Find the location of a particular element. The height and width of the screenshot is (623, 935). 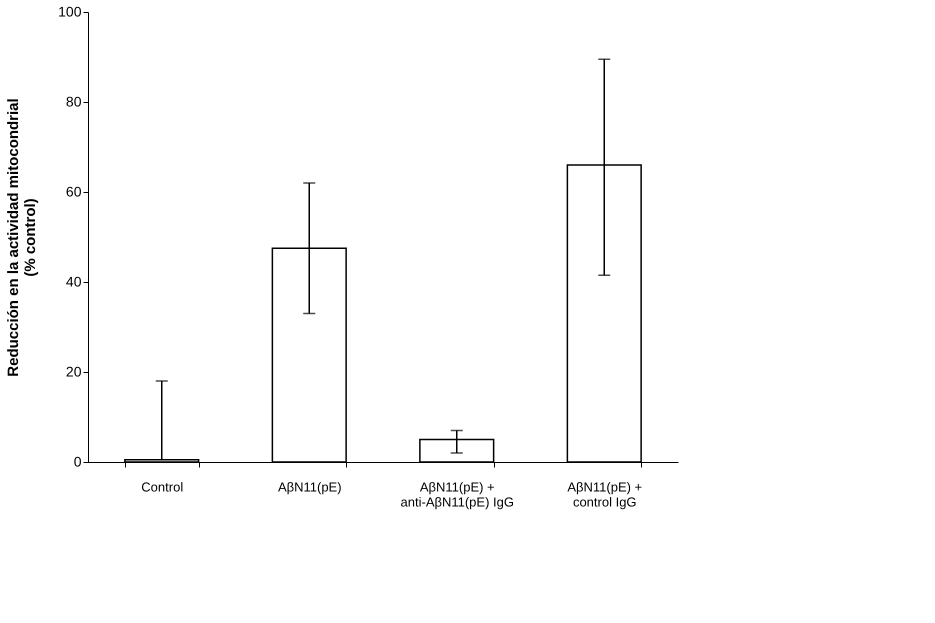

y-tick-label: 0 is located at coordinates (78, 462).